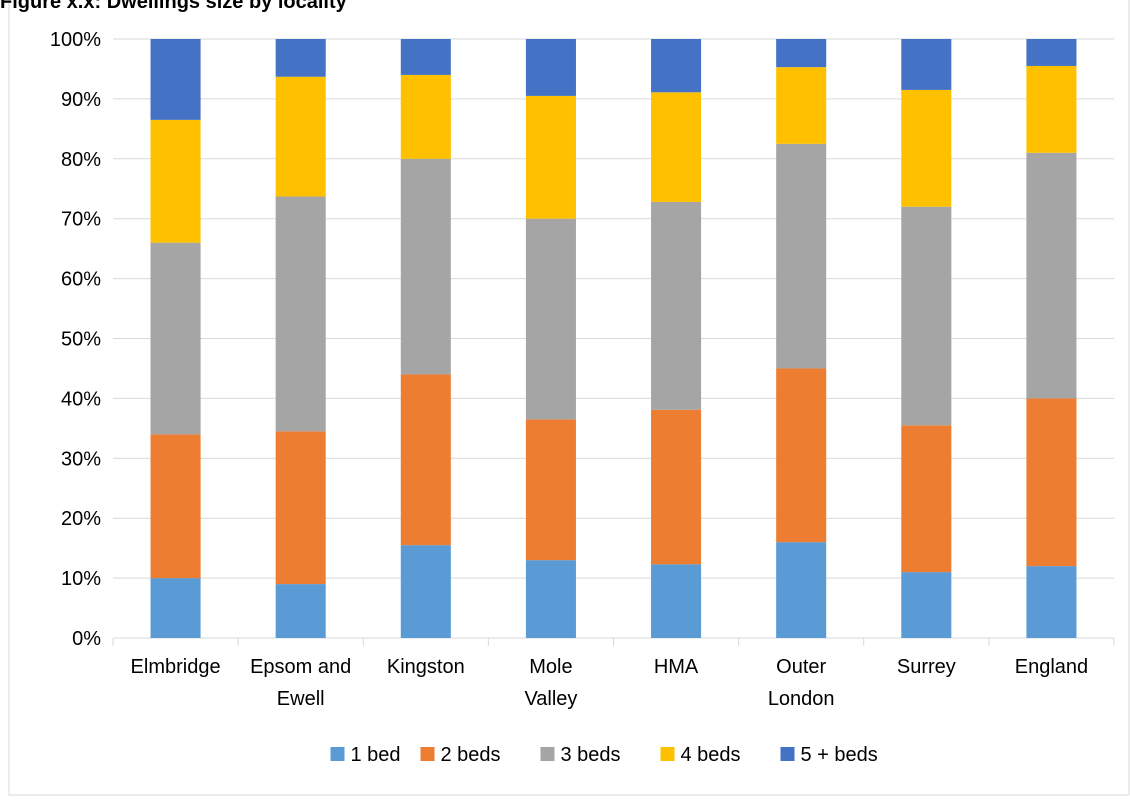 The width and height of the screenshot is (1130, 801). Describe the element at coordinates (173, 7) in the screenshot. I see `chart-caption: Figure x.x: Dwellings size by locality` at that location.